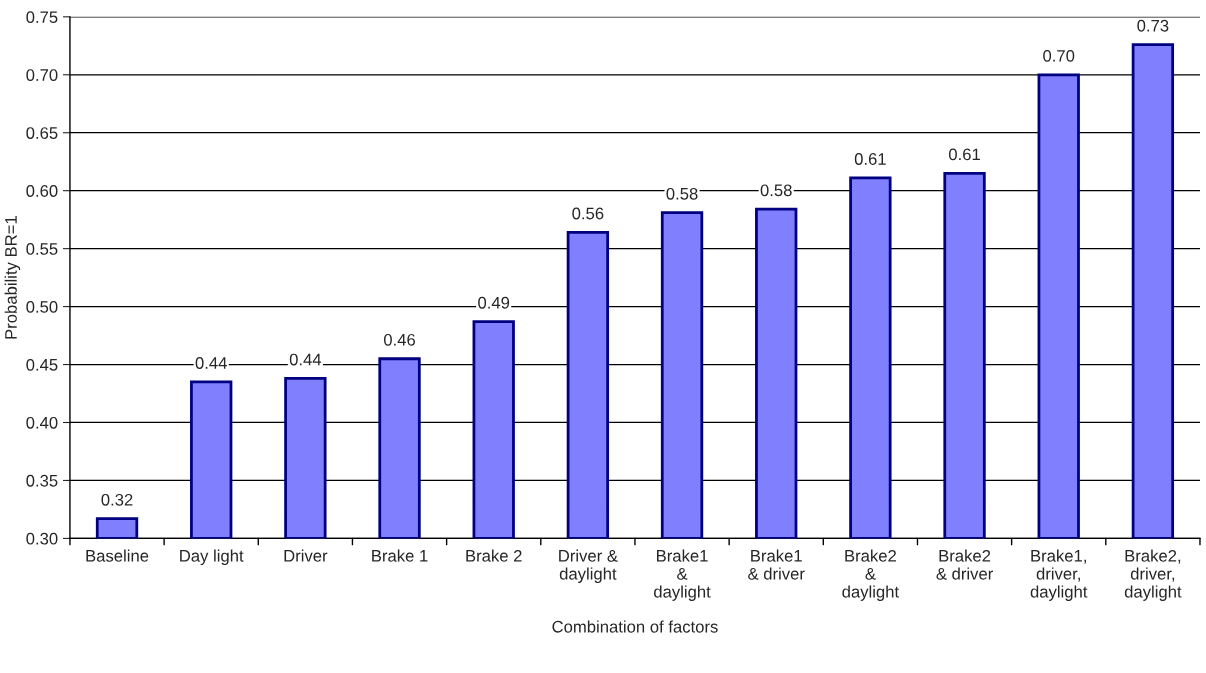 The height and width of the screenshot is (673, 1206). I want to click on x-tick-label: Brake2 & driver, so click(964, 564).